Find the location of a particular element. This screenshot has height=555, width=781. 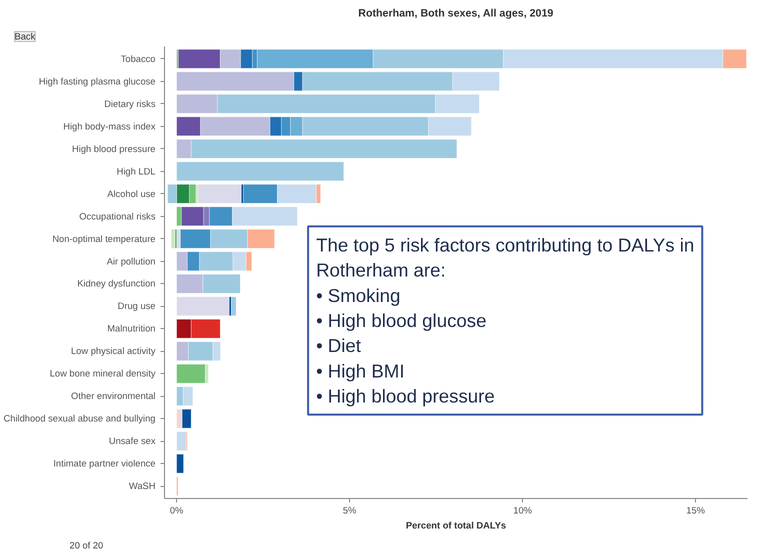

y-tick-label: Intimate partner violence is located at coordinates (104, 463).